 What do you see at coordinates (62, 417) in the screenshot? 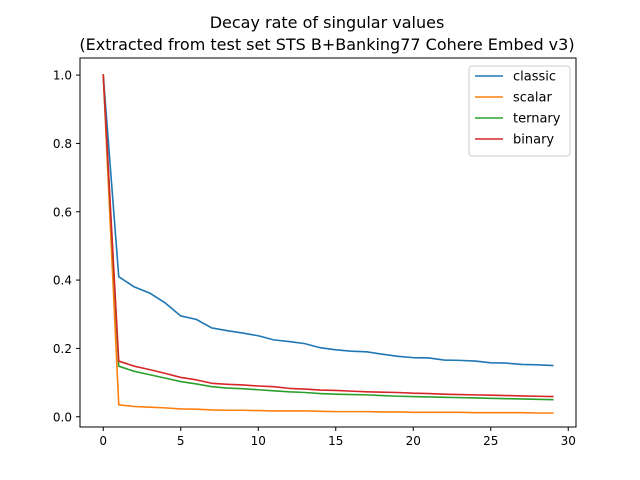
I see `y-tick-label: 0.0` at bounding box center [62, 417].